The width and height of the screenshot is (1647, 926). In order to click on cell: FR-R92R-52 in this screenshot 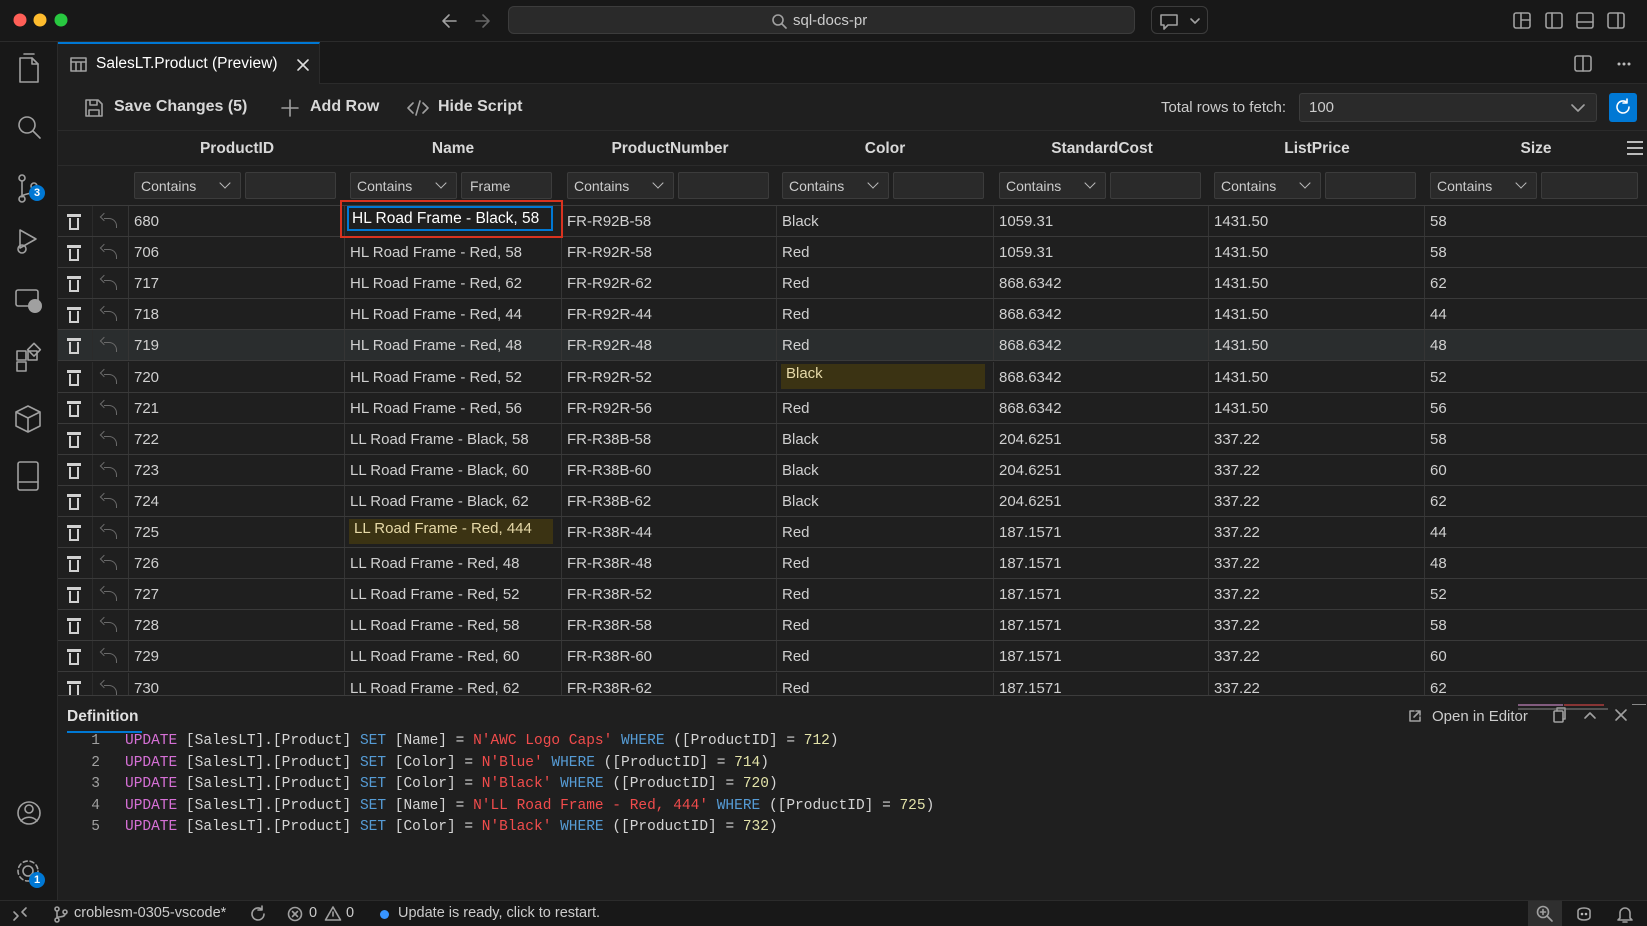, I will do `click(610, 377)`.